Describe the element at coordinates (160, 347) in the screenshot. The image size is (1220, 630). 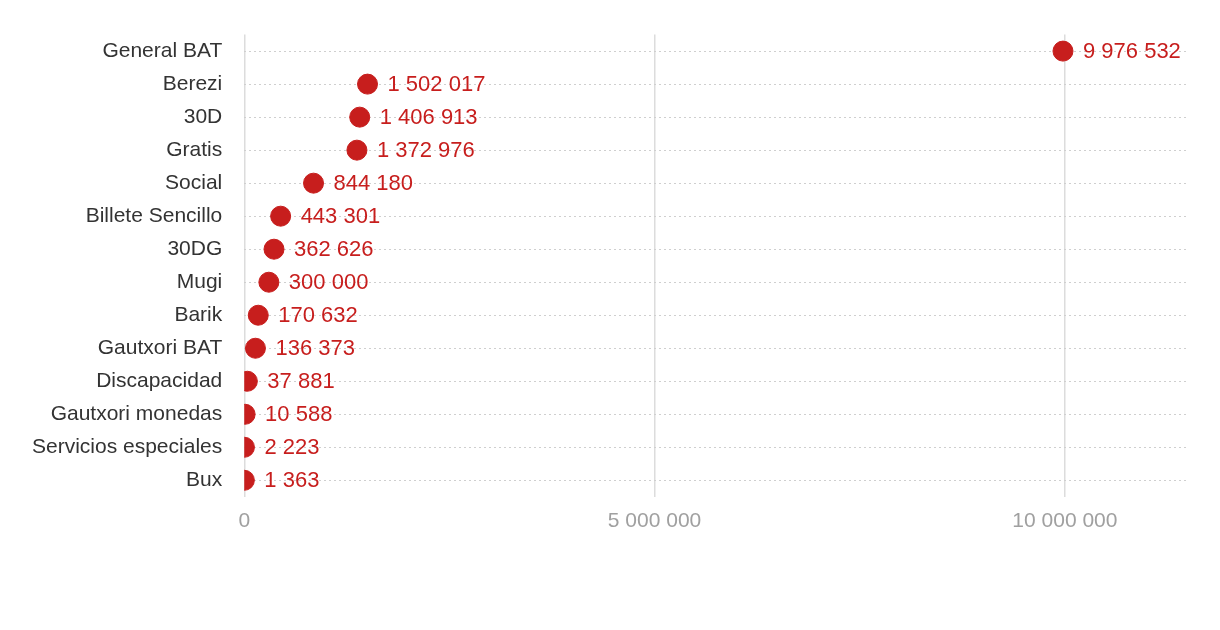
I see `y-tick-label: Gautxori BAT` at that location.